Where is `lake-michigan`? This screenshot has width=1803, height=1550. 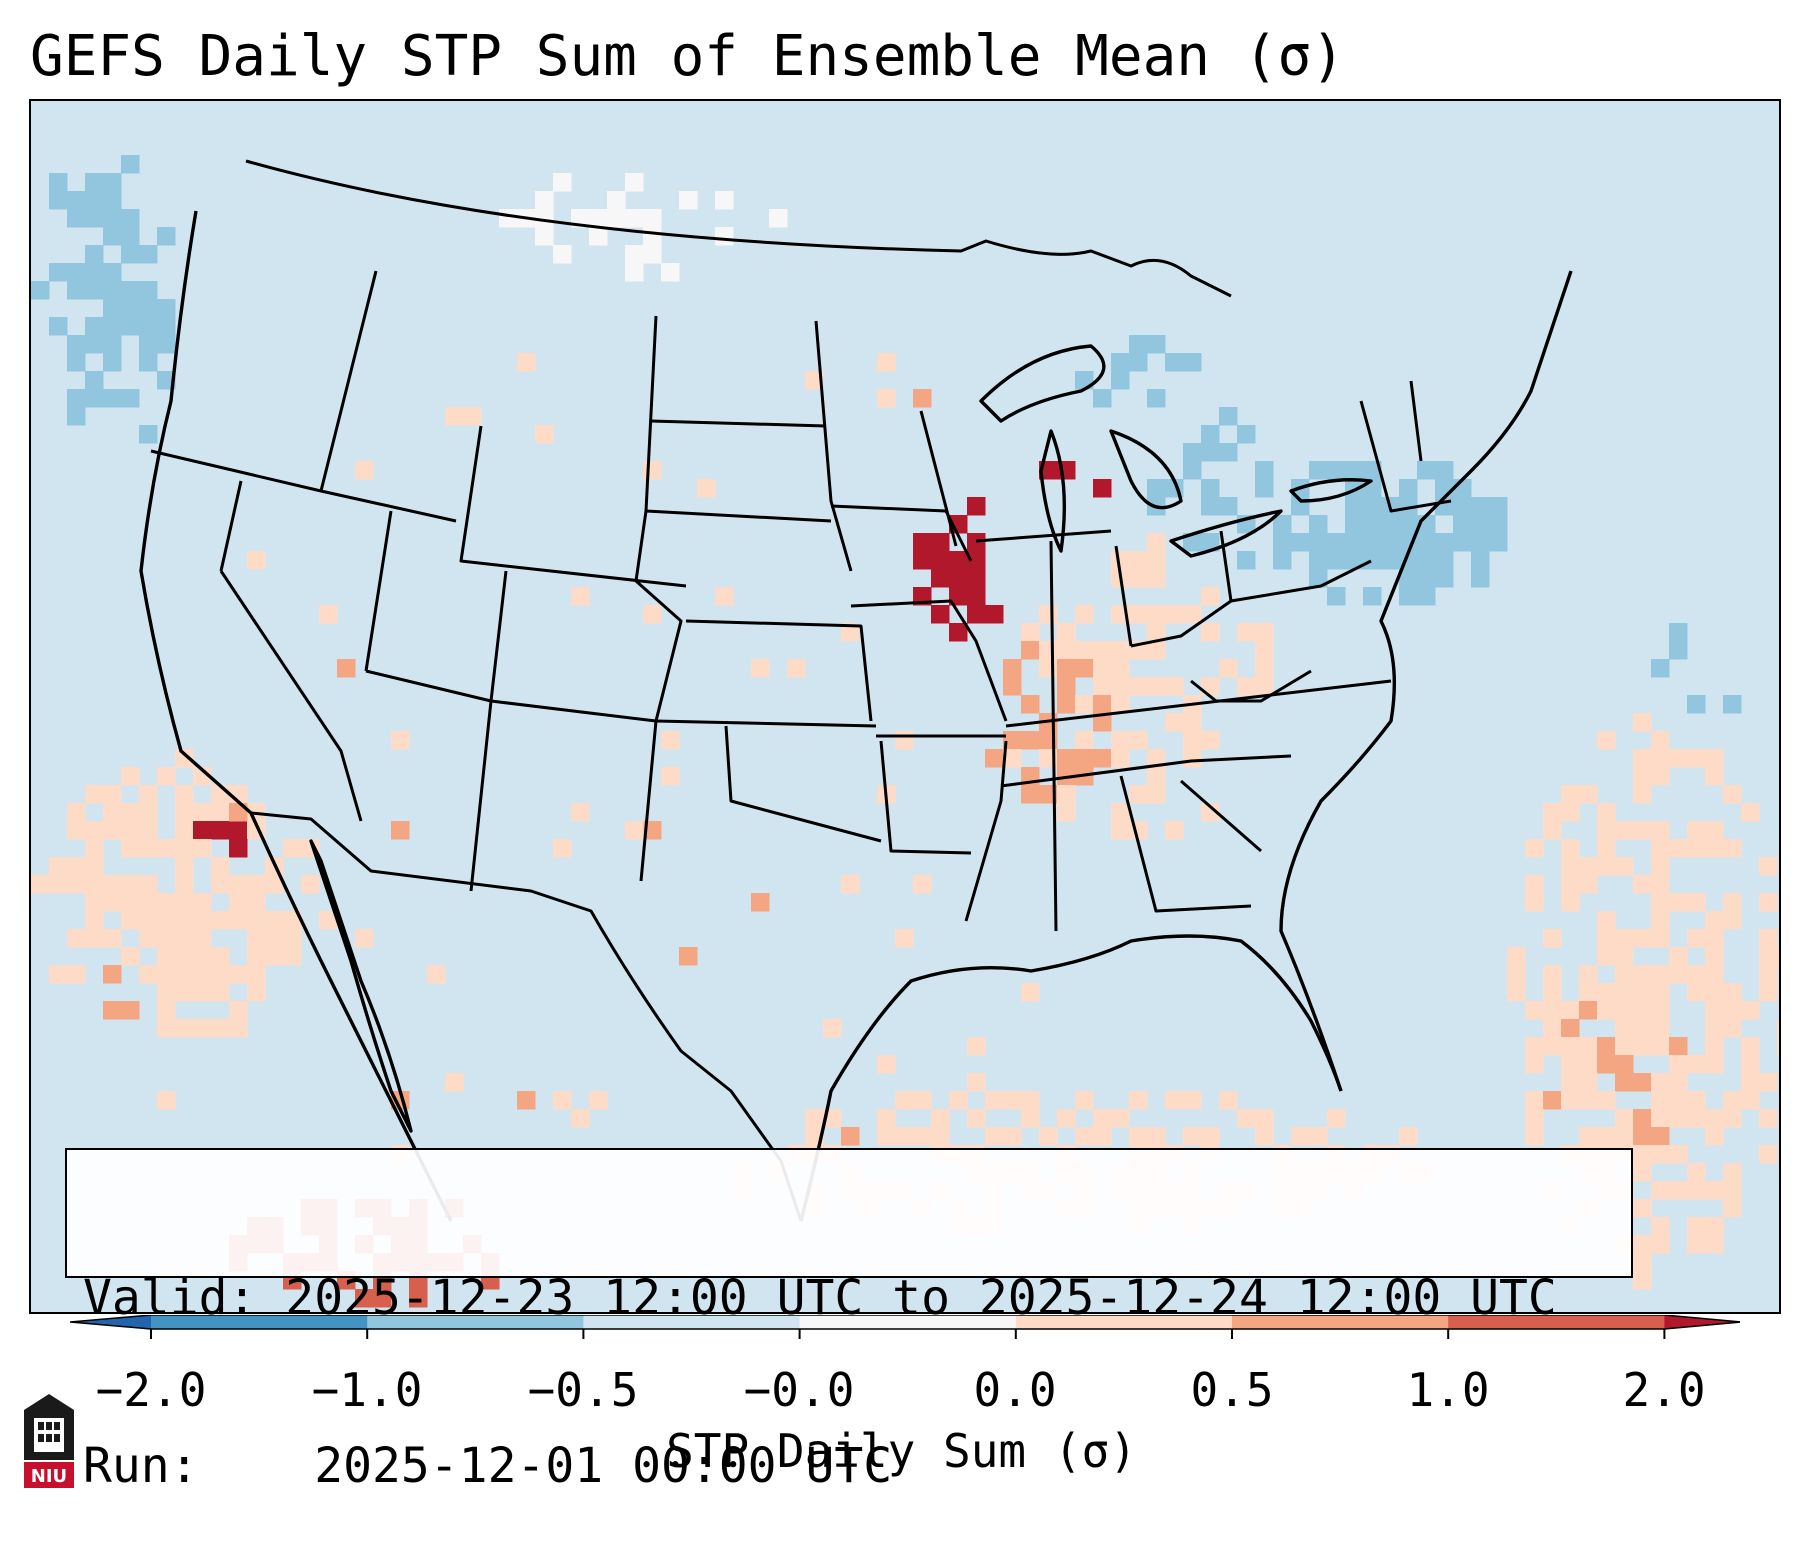 lake-michigan is located at coordinates (1053, 491).